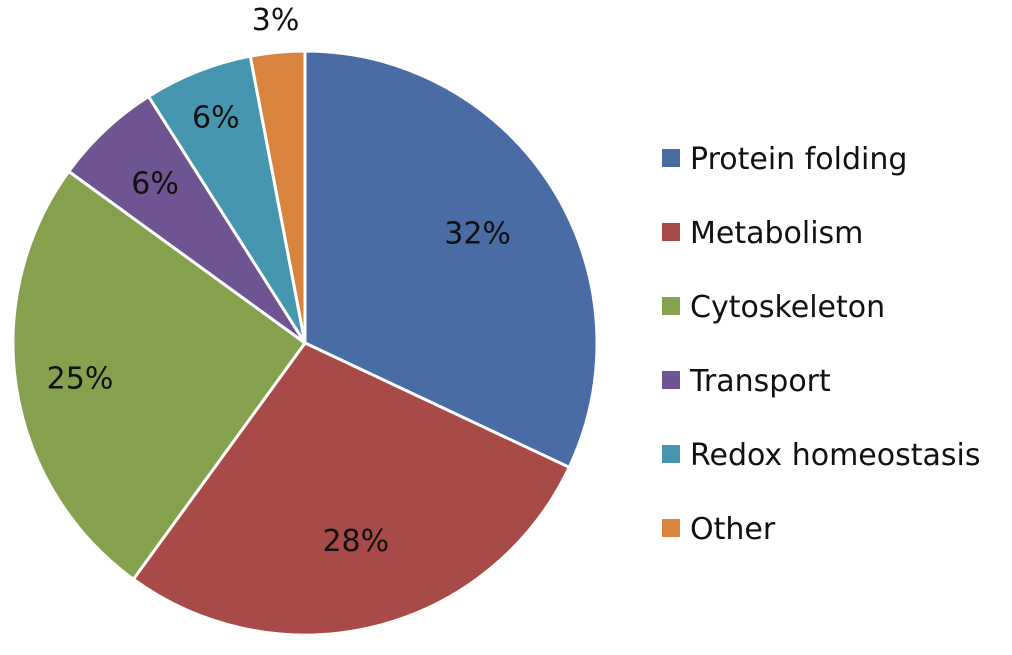 The height and width of the screenshot is (655, 1012). I want to click on slice-label-redox-homeostasis: 6%, so click(216, 118).